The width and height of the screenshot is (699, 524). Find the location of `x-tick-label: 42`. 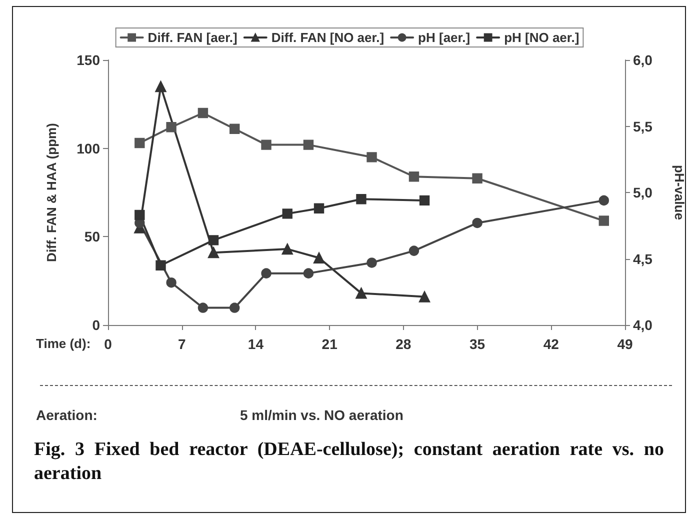

x-tick-label: 42 is located at coordinates (551, 344).